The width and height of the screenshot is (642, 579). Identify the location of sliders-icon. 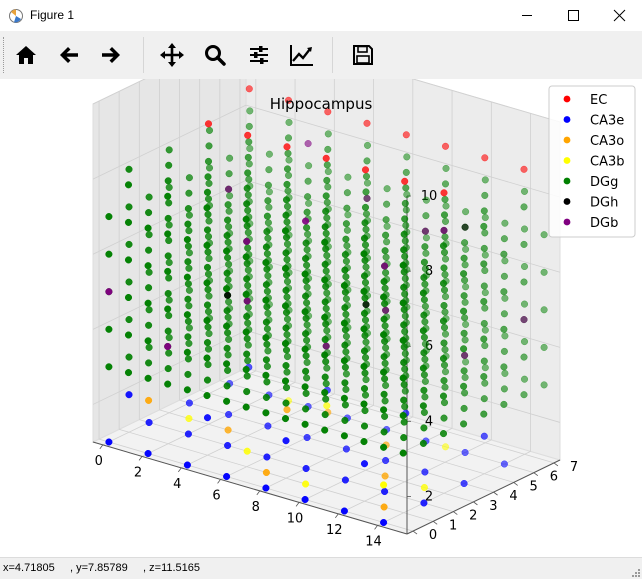
(259, 55).